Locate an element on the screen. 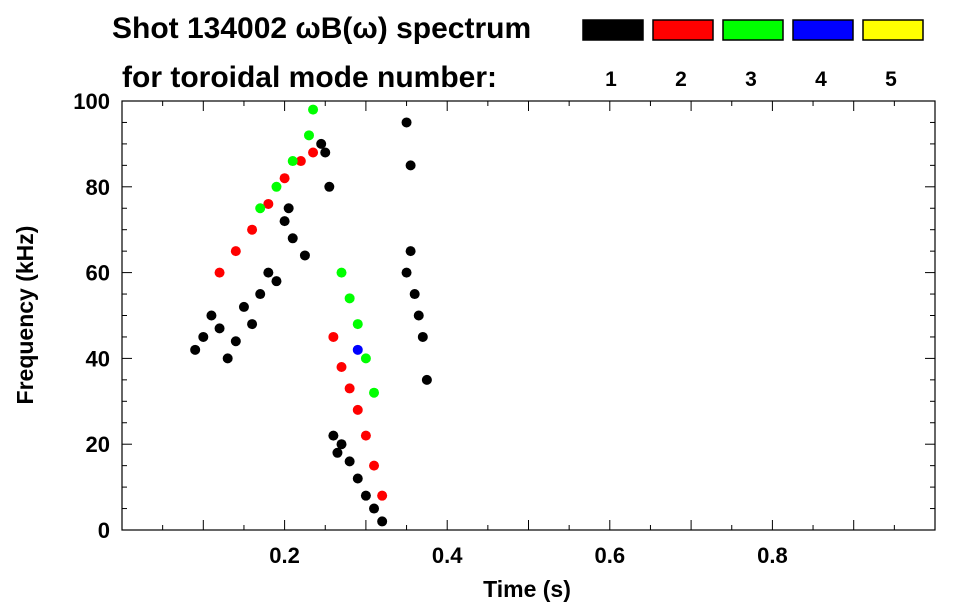 The width and height of the screenshot is (963, 615). x-tick-label: 0.2 is located at coordinates (284, 555).